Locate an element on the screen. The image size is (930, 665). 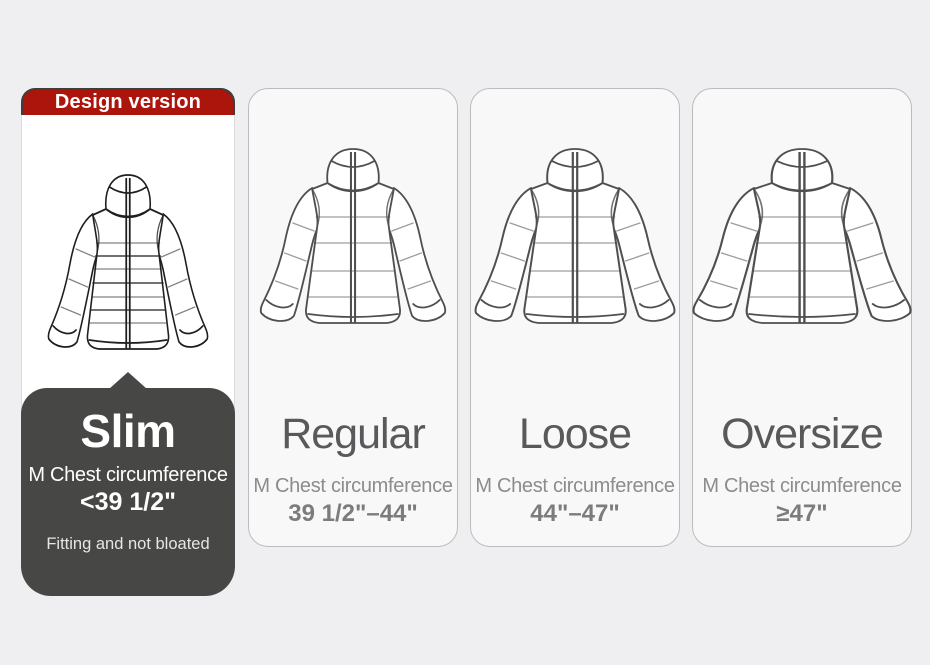
puffer-jacket-illustration-regular is located at coordinates (353, 231).